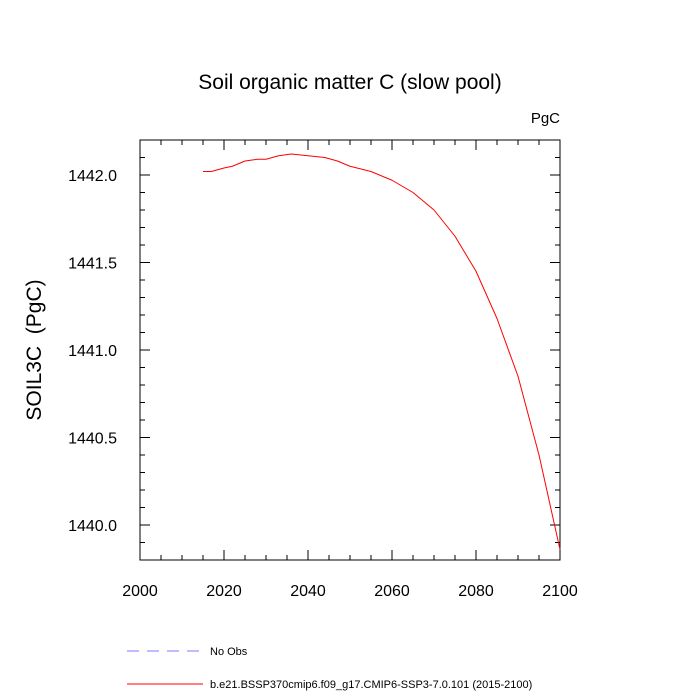 The image size is (700, 700). Describe the element at coordinates (349, 82) in the screenshot. I see `chart-title: Soil organic matter C (slow pool)` at that location.